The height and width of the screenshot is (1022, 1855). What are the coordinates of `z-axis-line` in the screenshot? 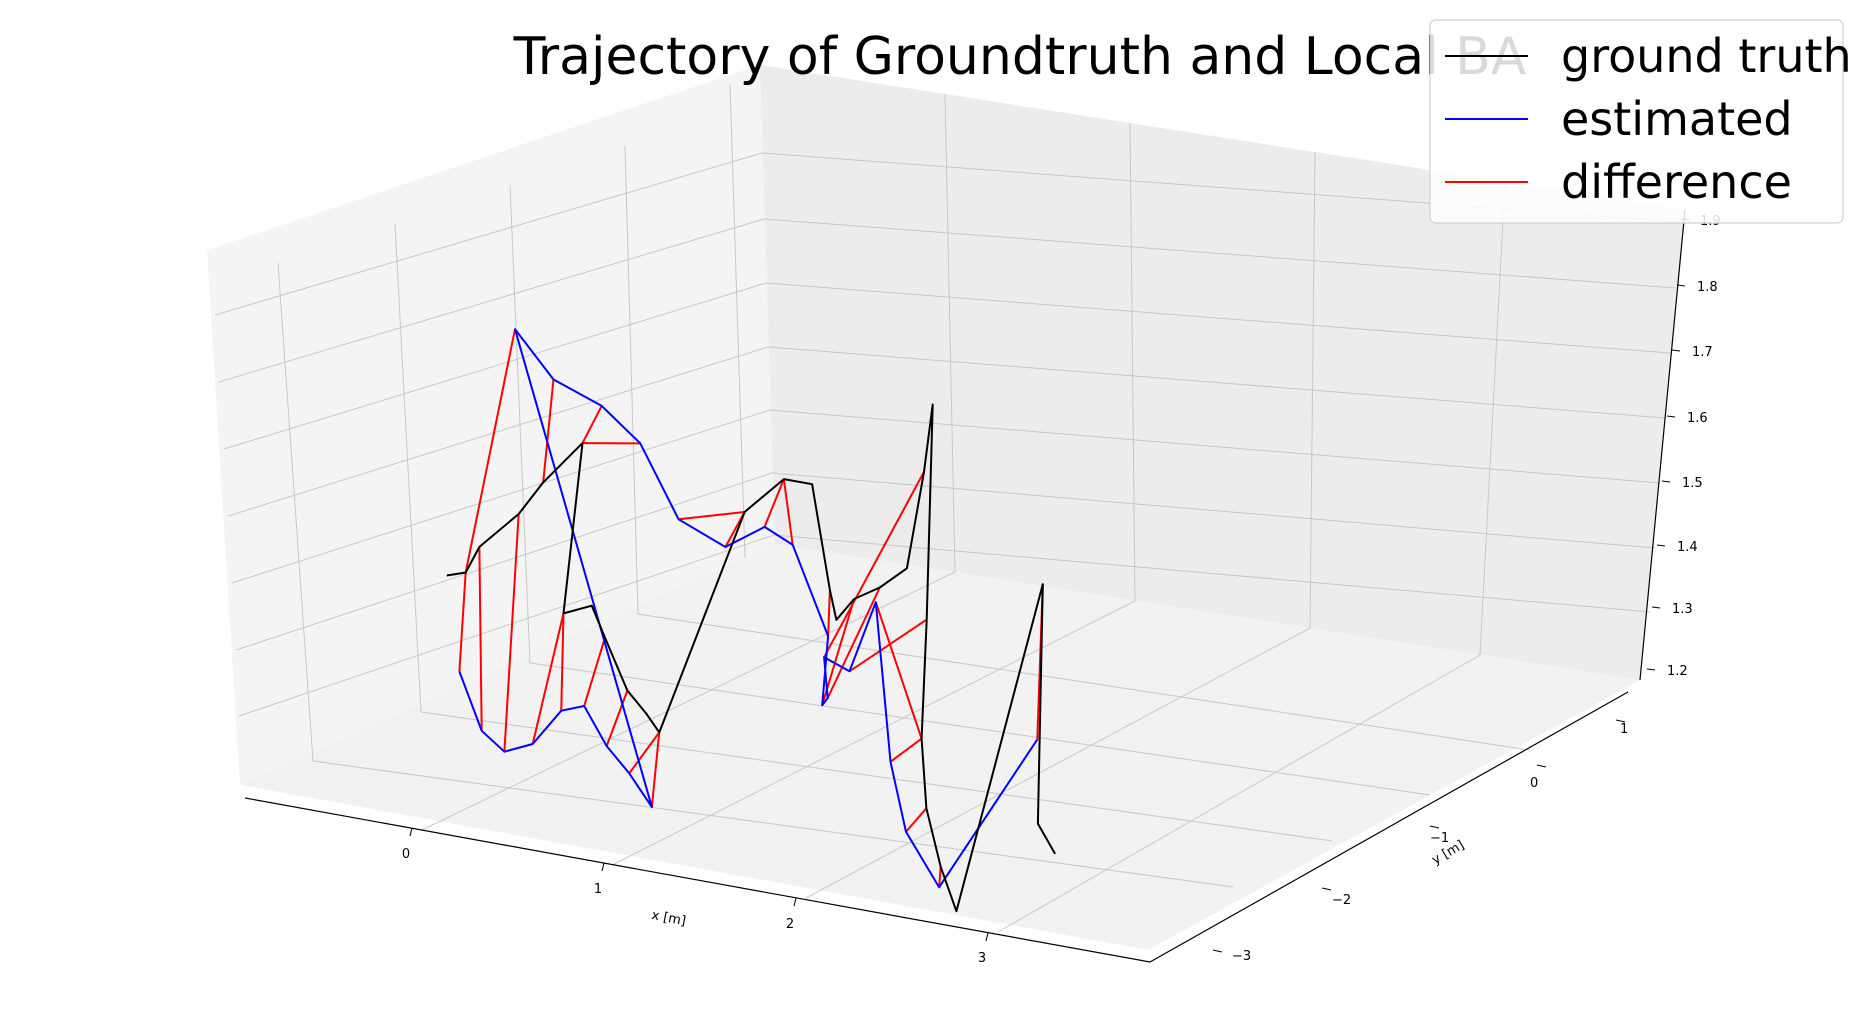 It's located at (1662, 445).